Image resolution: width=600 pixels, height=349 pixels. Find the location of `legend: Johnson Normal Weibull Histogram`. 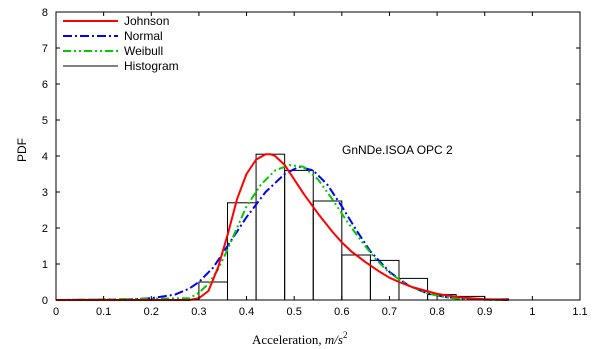

legend: Johnson Normal Weibull Histogram is located at coordinates (121, 43).